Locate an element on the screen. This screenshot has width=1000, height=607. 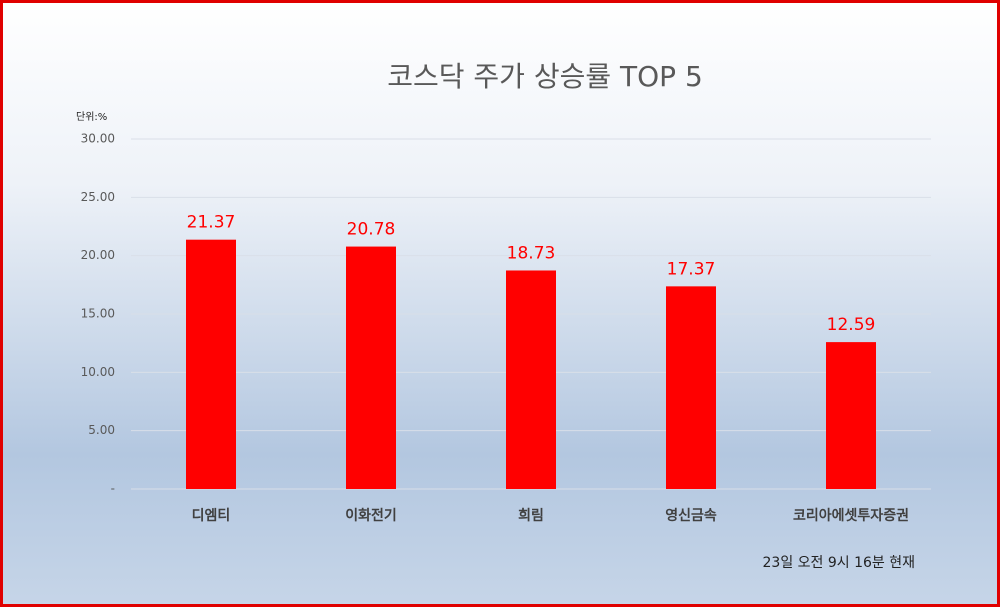
unit-label: 단위:% is located at coordinates (91, 116).